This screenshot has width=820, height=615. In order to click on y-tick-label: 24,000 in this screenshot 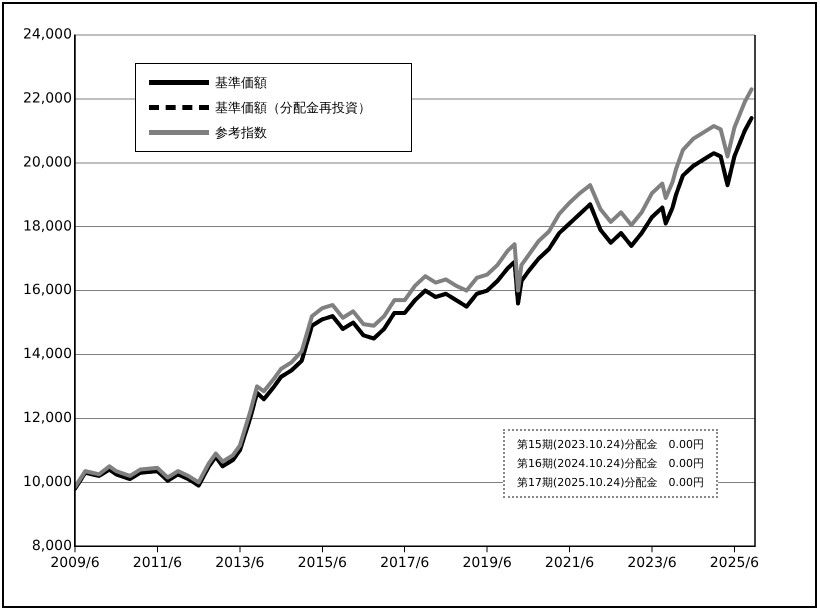, I will do `click(47, 34)`.